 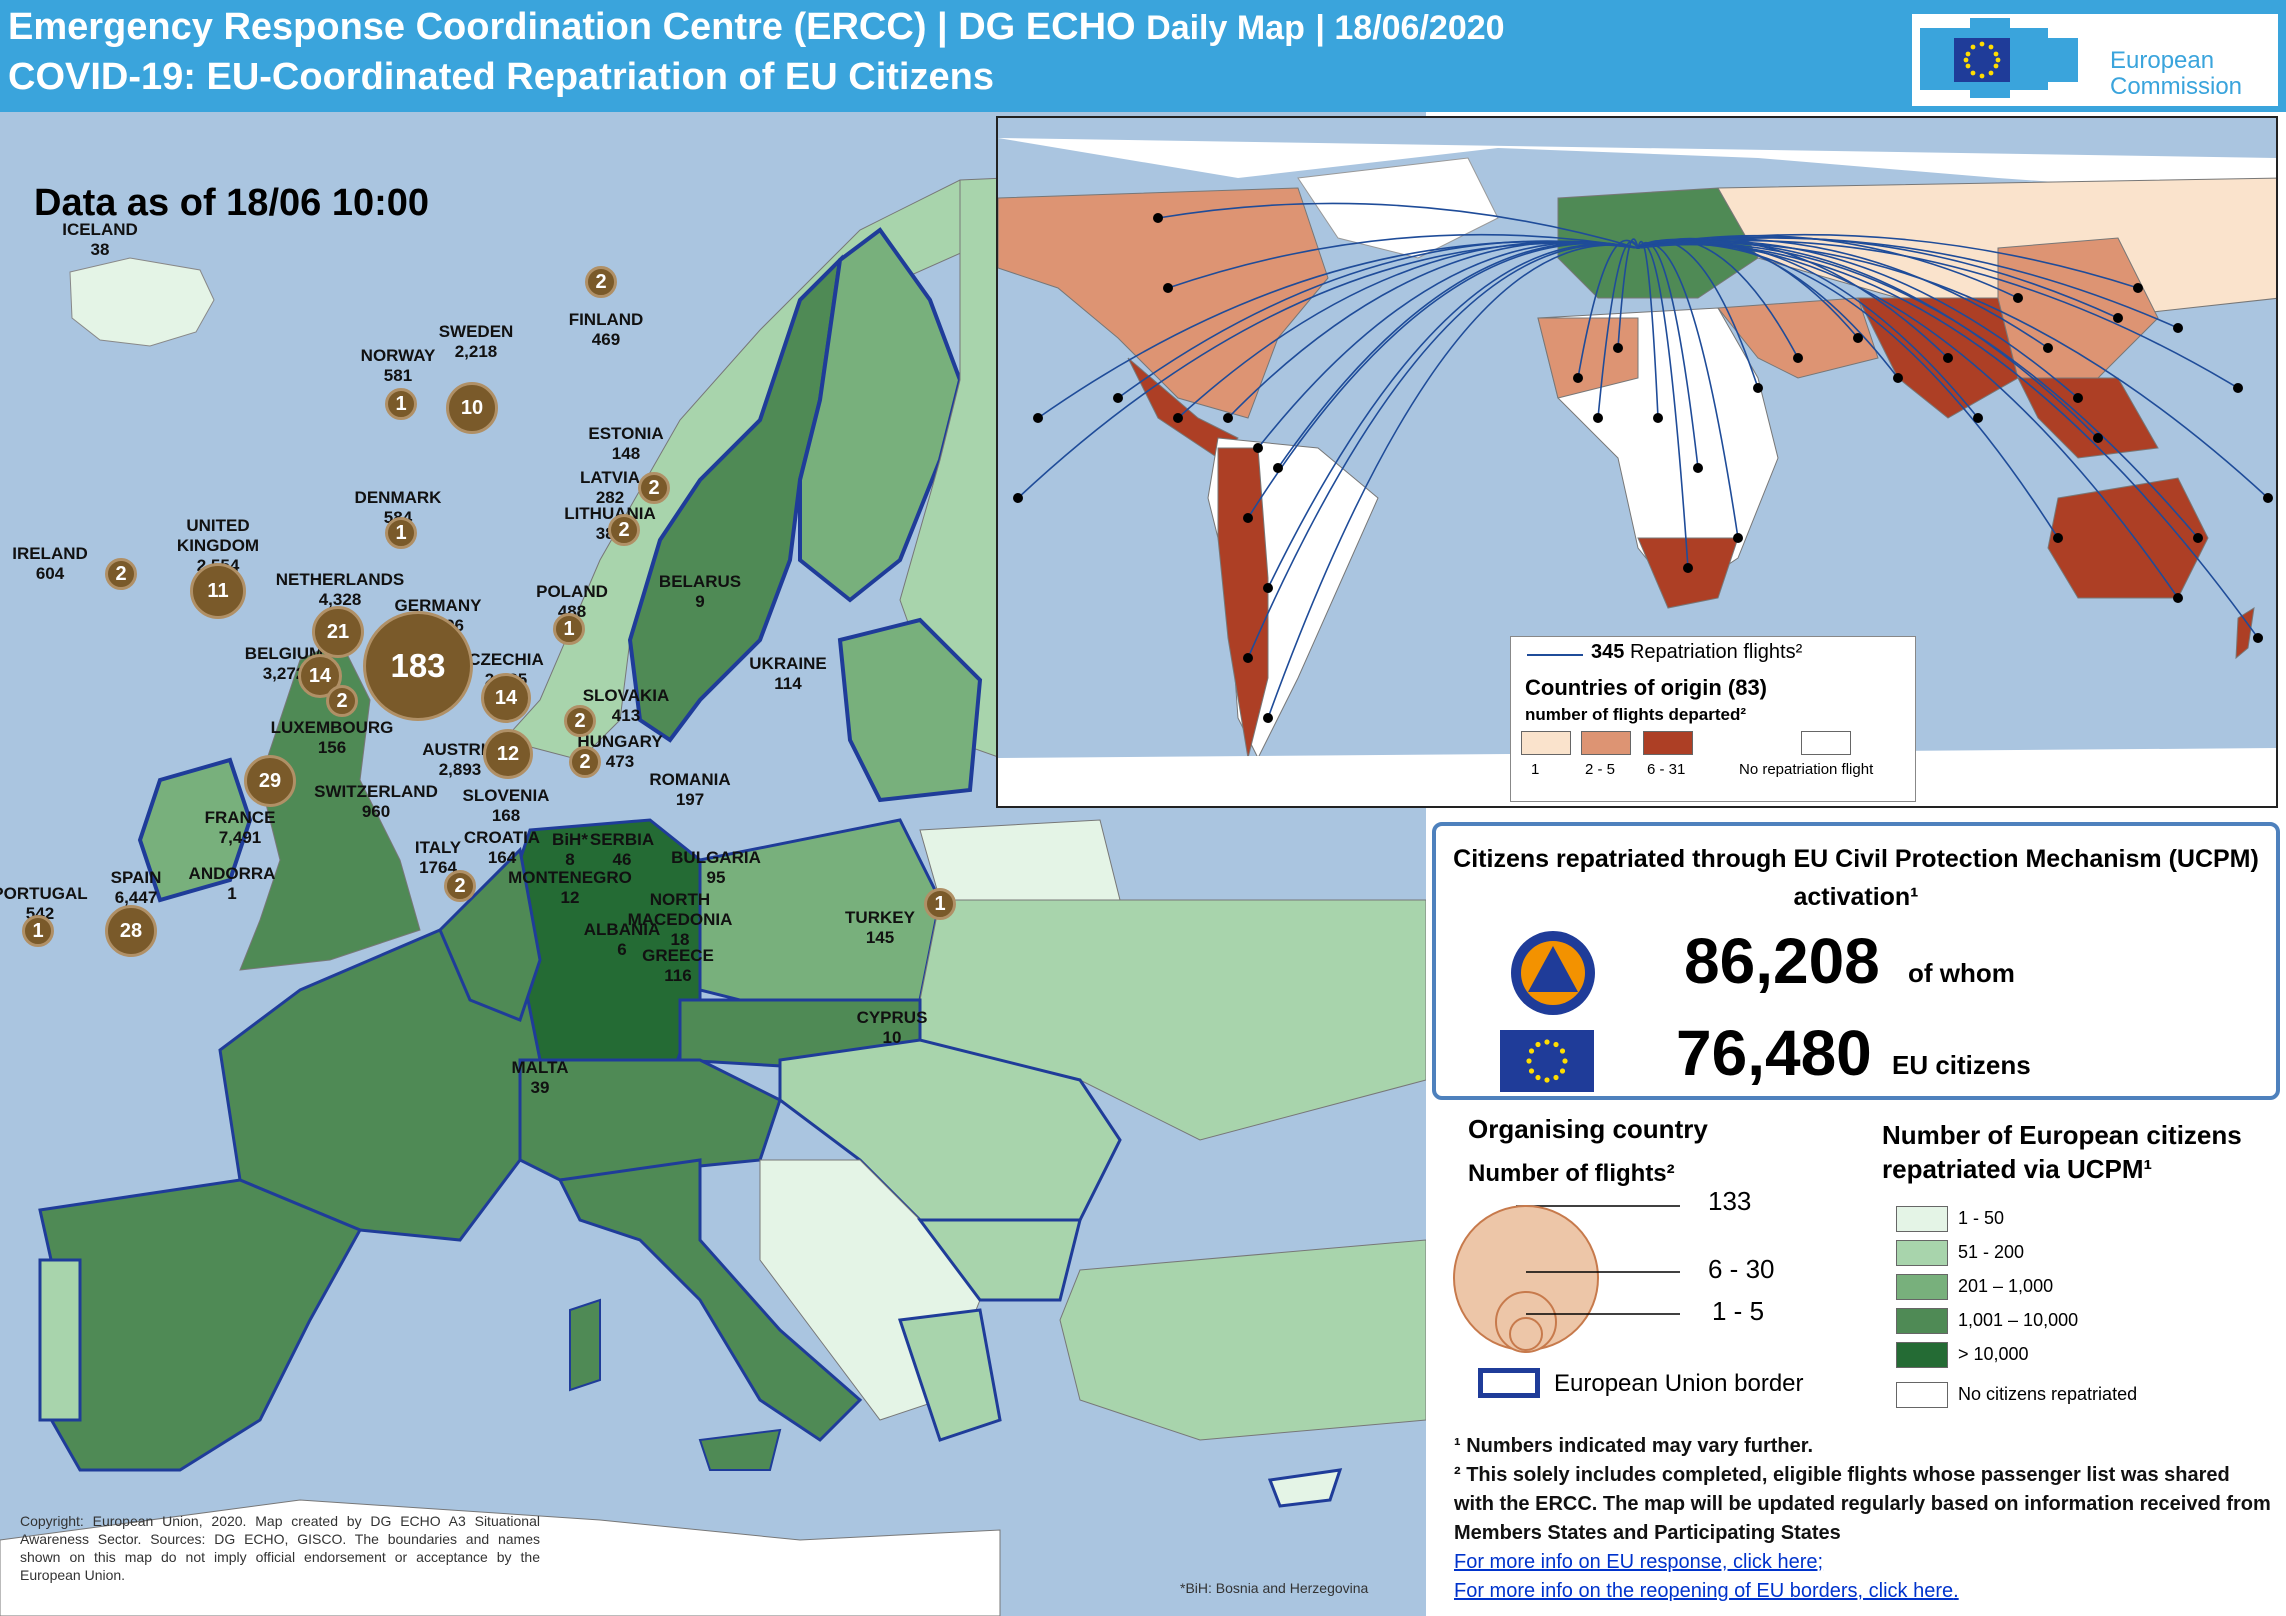 I want to click on size-small-label: 1 - 5, so click(x=1738, y=1311).